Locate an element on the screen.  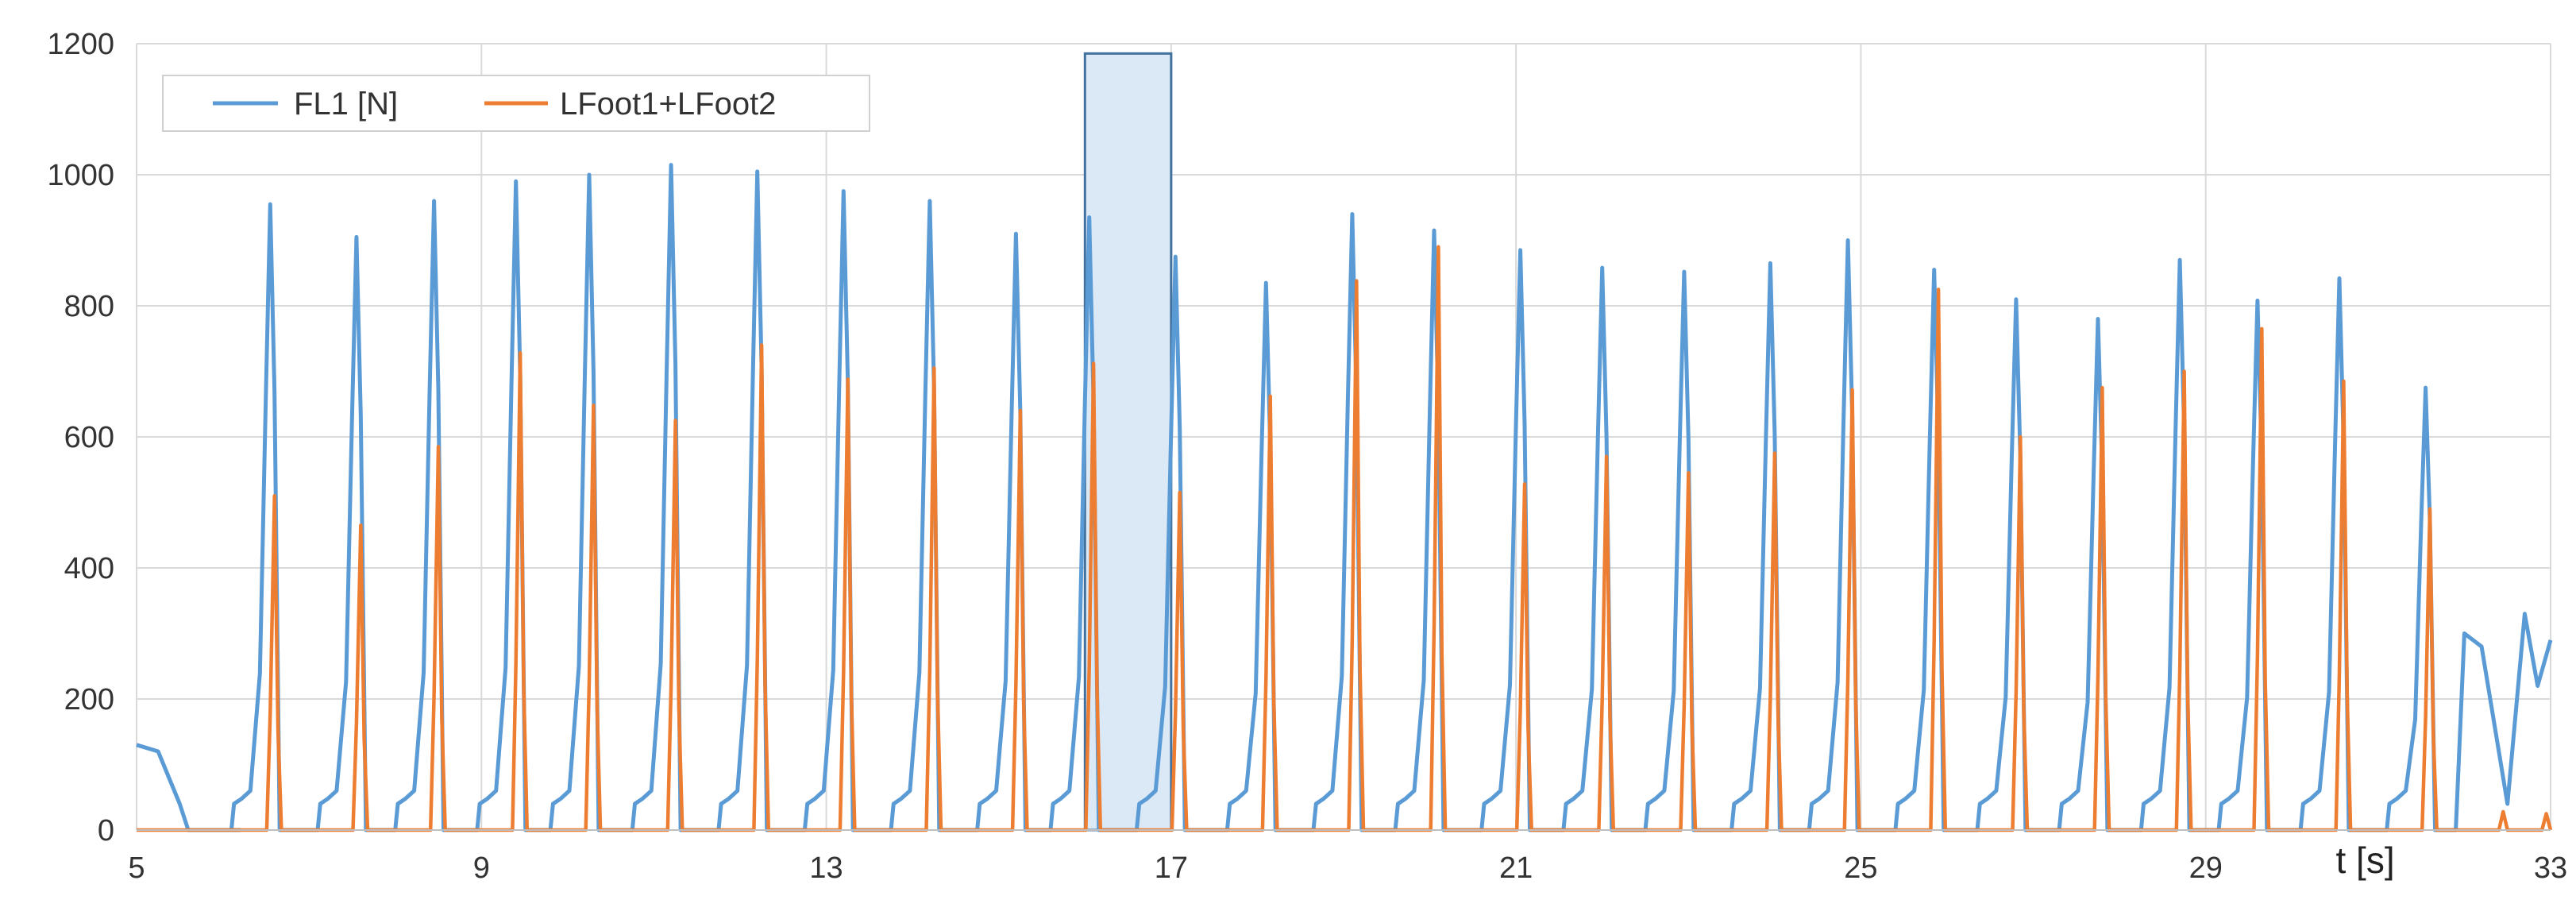
y-tick-labels: 0 200 400 600 800 1000 1200 is located at coordinates (80, 438).